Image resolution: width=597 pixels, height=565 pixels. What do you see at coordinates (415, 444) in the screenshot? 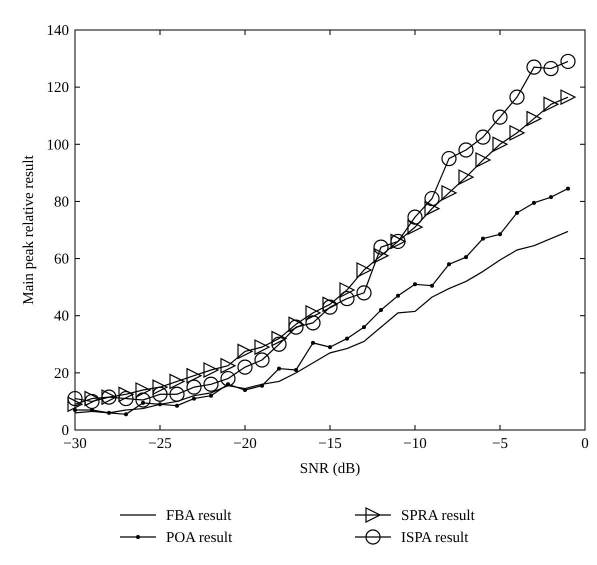
I see `x-tick-label: −10` at bounding box center [415, 444].